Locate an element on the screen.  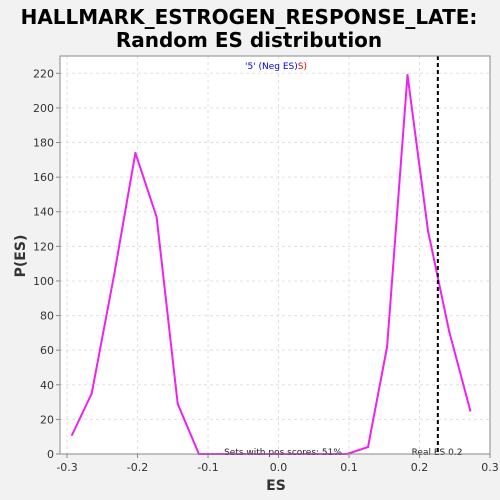
x-tick-label: 0.1 is located at coordinates (349, 467).